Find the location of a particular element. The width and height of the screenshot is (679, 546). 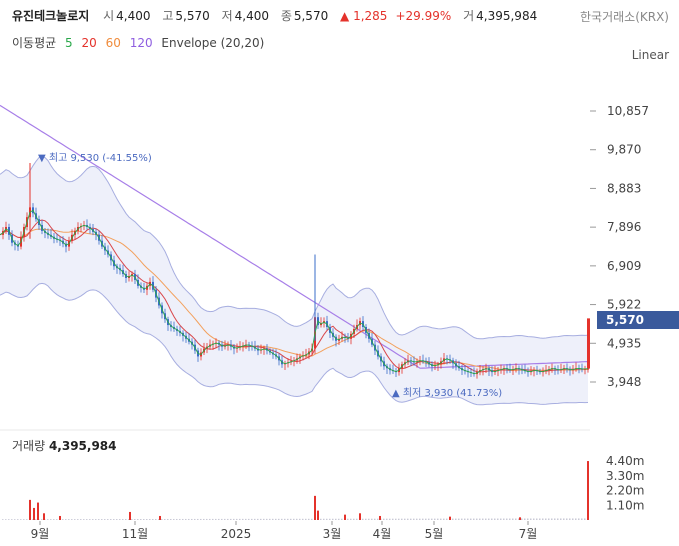

x-axis: 9월 11월 2025 3월 4월 5월 7월 is located at coordinates (284, 531).